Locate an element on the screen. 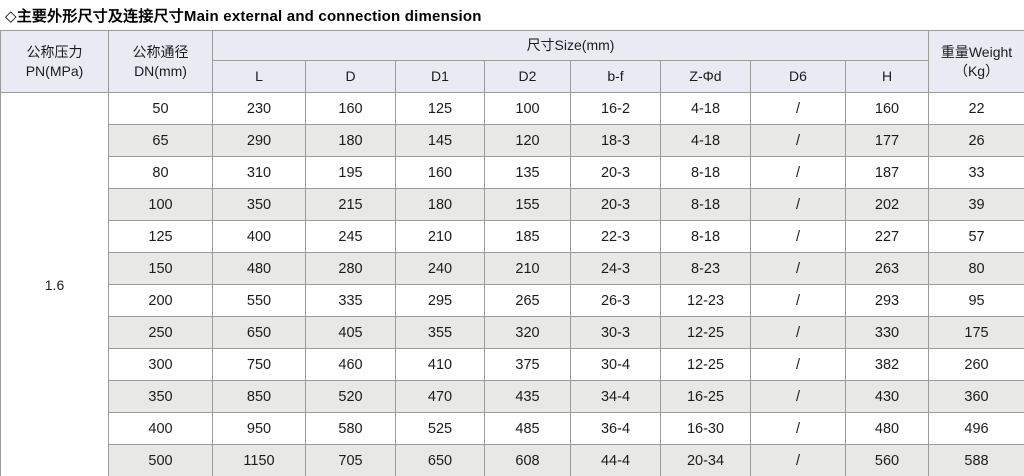 The image size is (1024, 476). cell-l: 350 is located at coordinates (259, 204).